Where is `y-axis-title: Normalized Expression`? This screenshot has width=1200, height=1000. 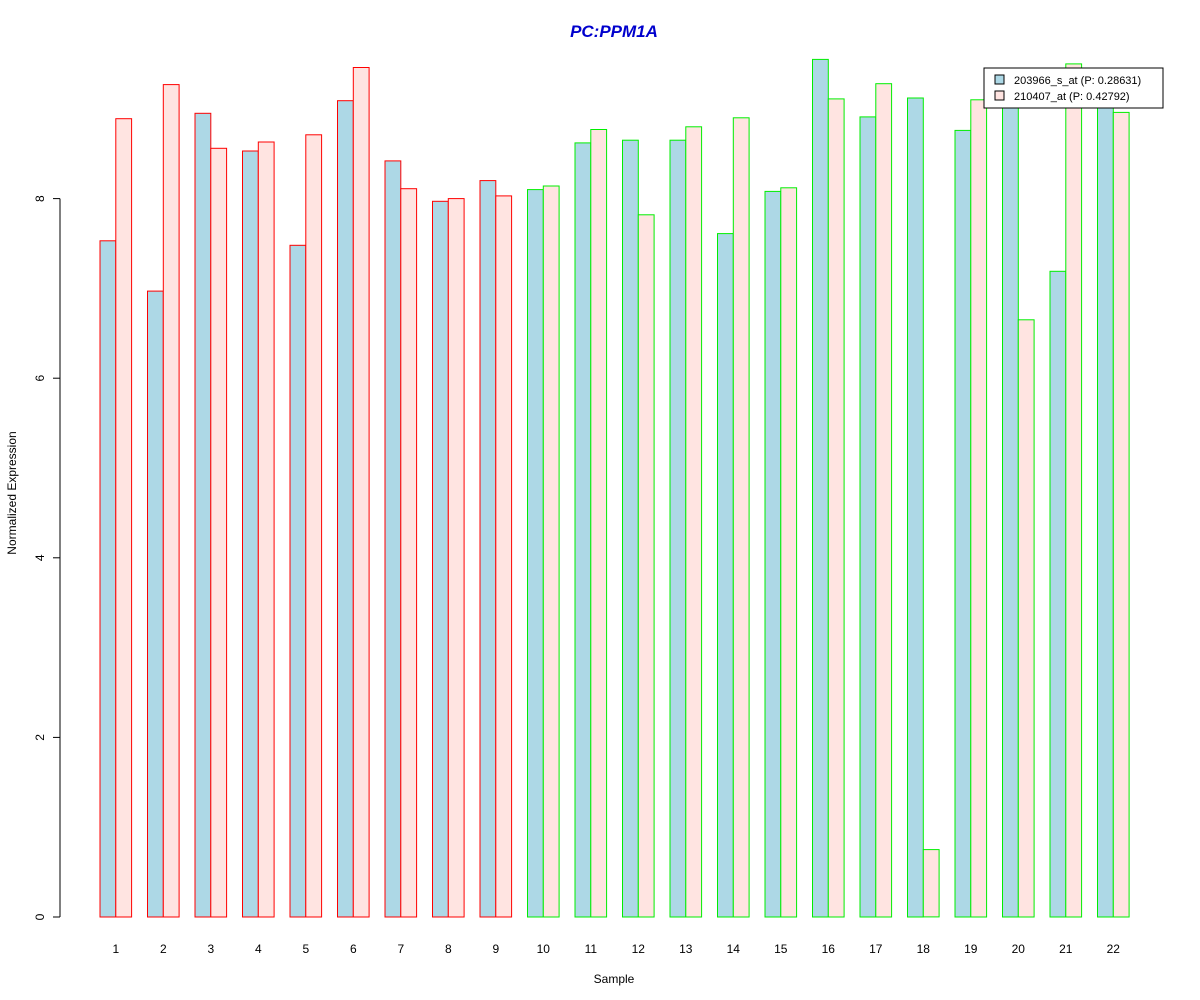 y-axis-title: Normalized Expression is located at coordinates (12, 492).